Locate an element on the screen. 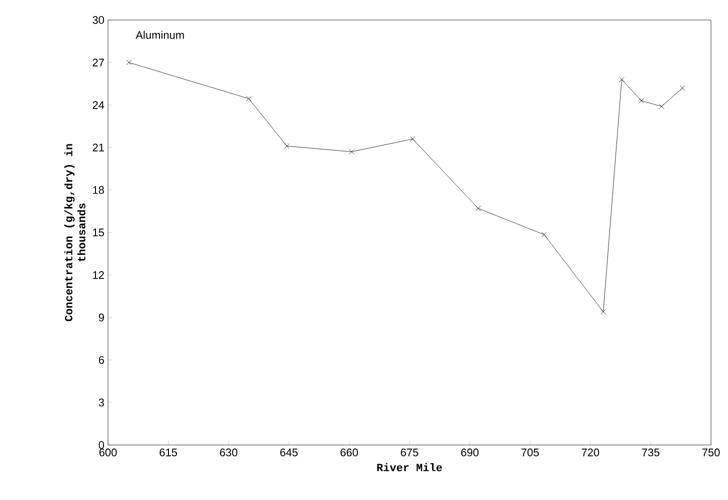 The height and width of the screenshot is (500, 728). y-tick-label: 30 is located at coordinates (98, 20).